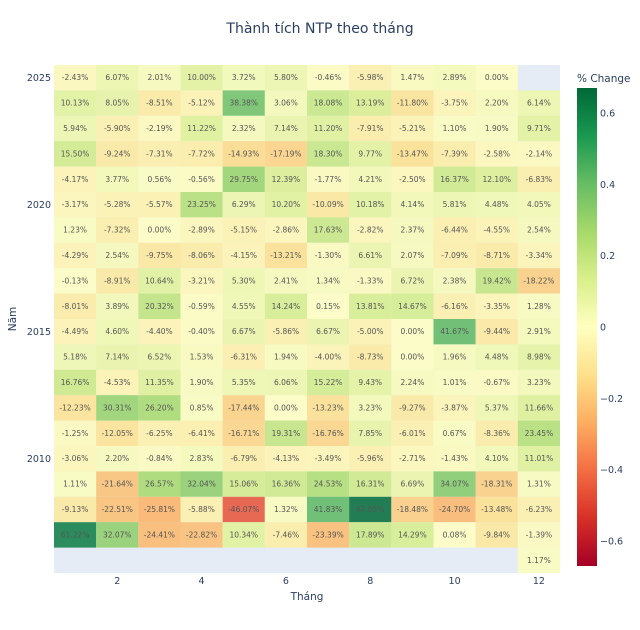  Describe the element at coordinates (454, 230) in the screenshot. I see `cell-label: -6.44%` at that location.